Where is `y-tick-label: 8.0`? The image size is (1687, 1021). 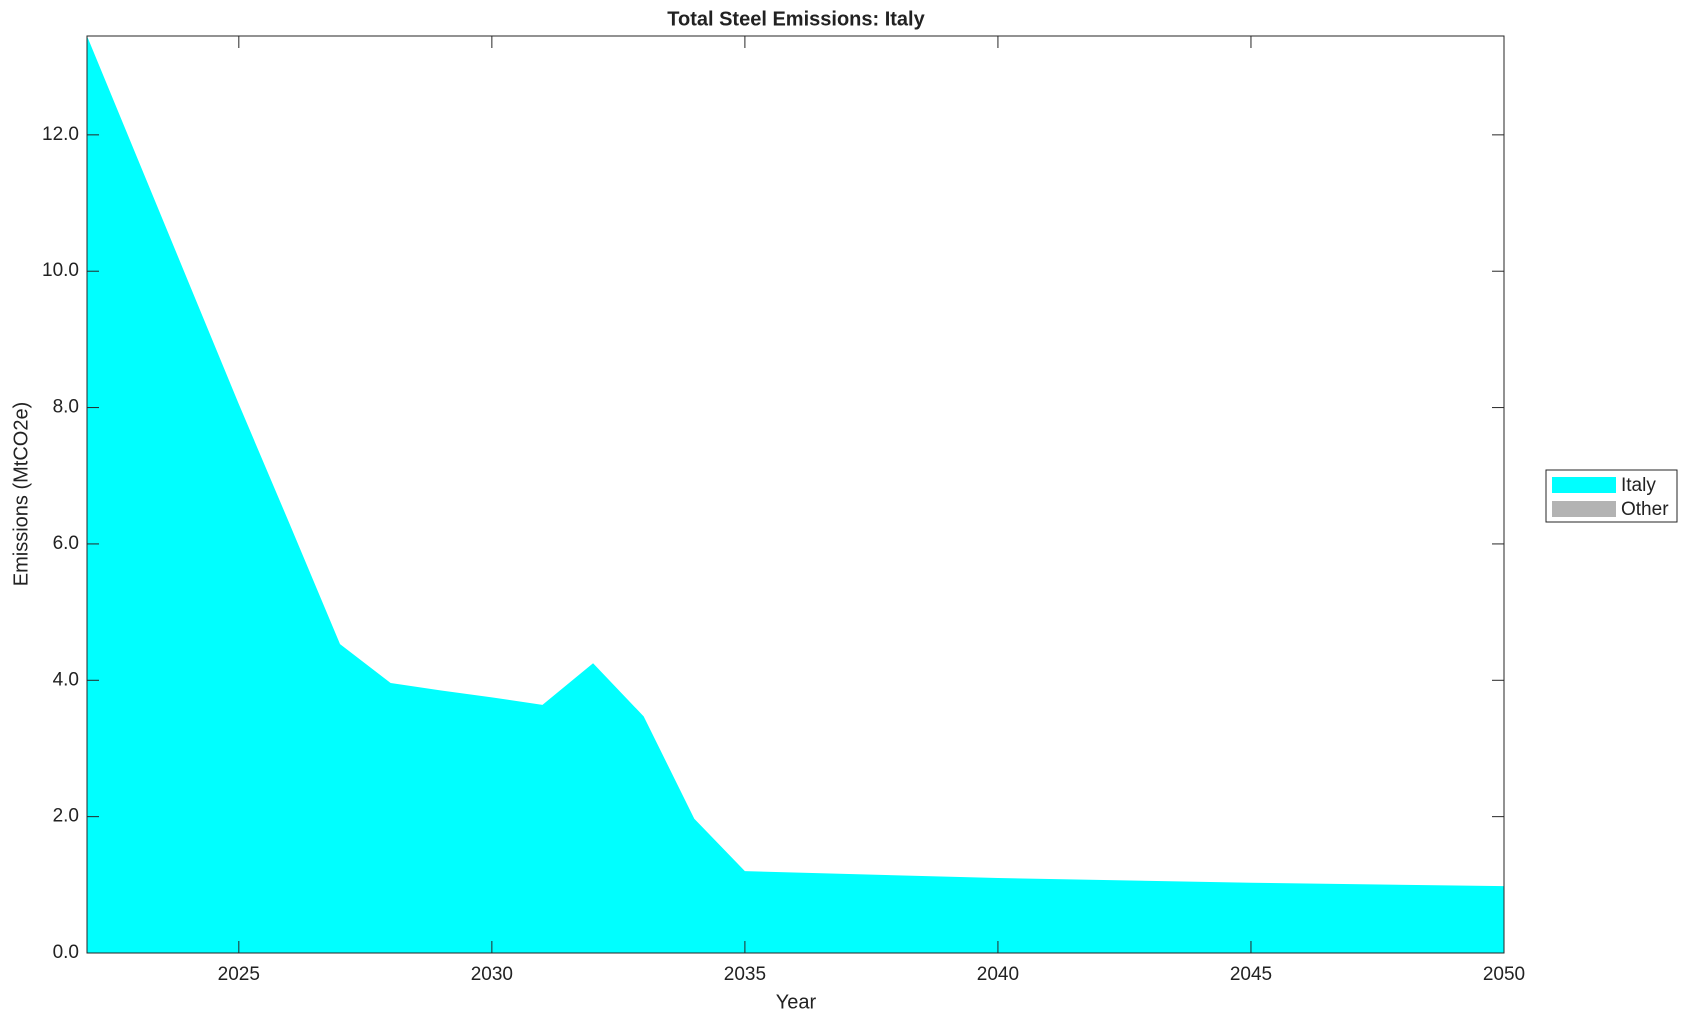 y-tick-label: 8.0 is located at coordinates (66, 407).